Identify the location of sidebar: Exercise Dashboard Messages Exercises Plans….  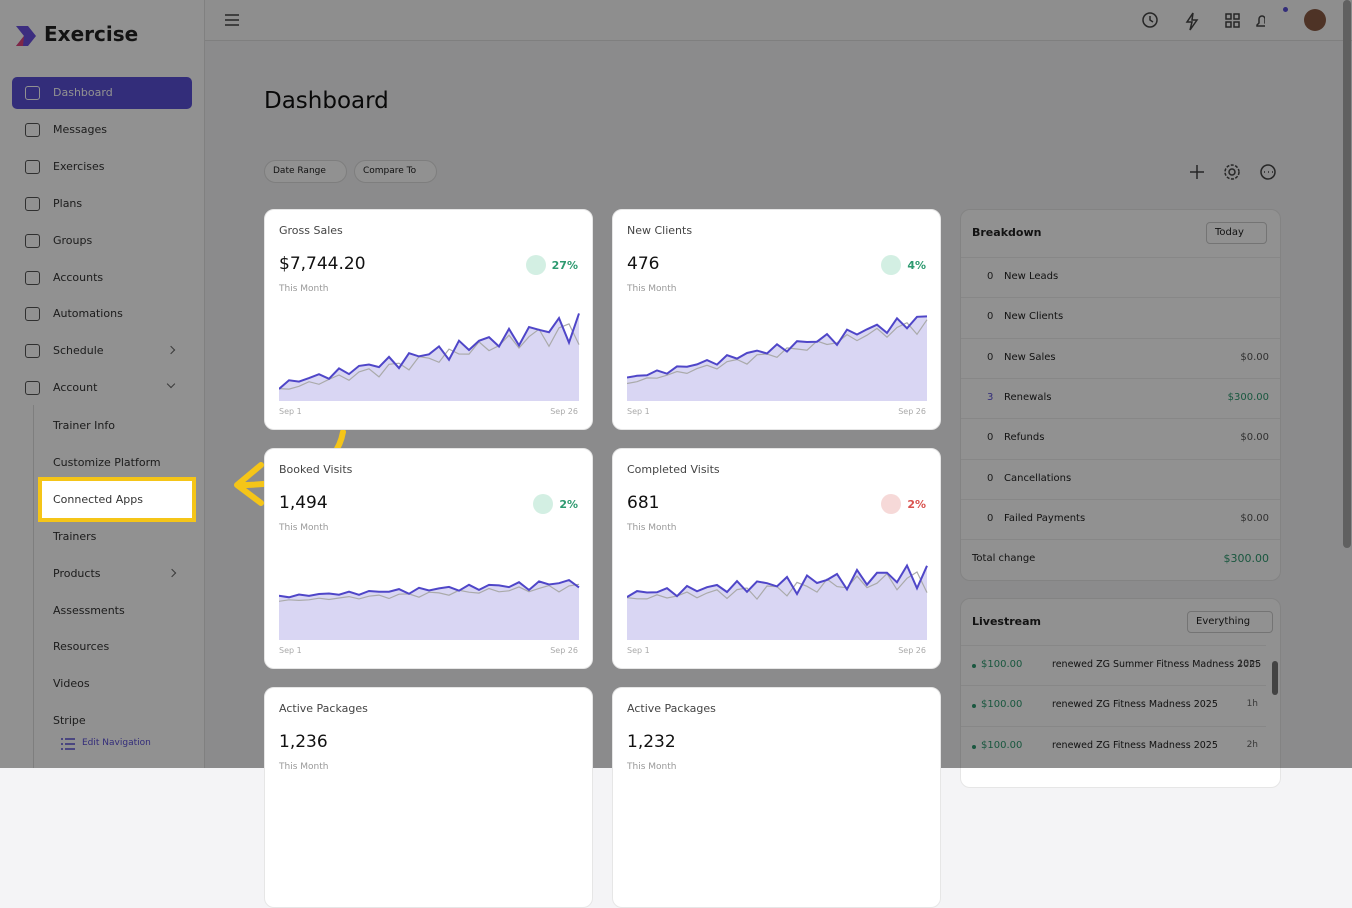
(102, 384).